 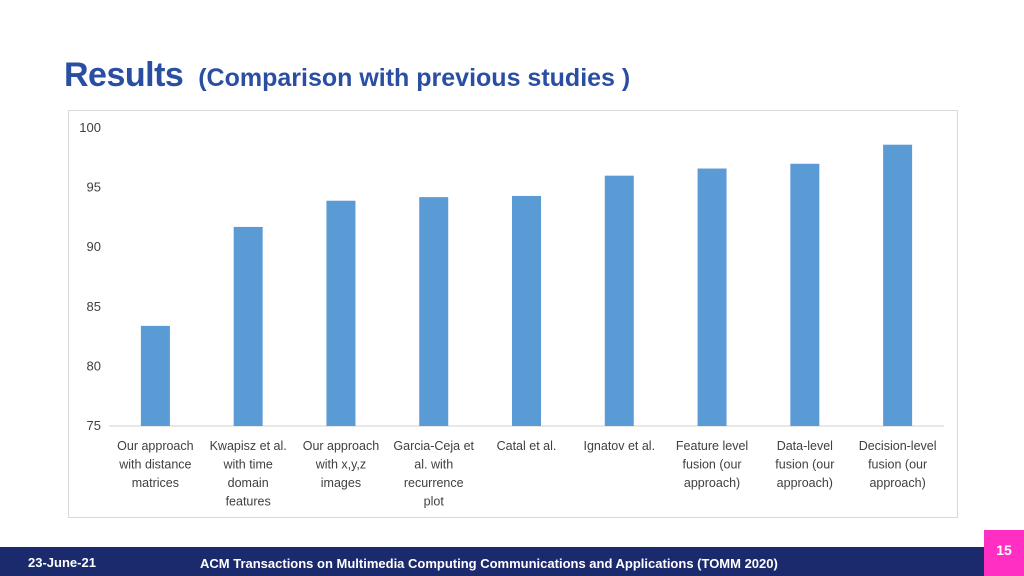 What do you see at coordinates (248, 465) in the screenshot?
I see `x-tick-label: with time` at bounding box center [248, 465].